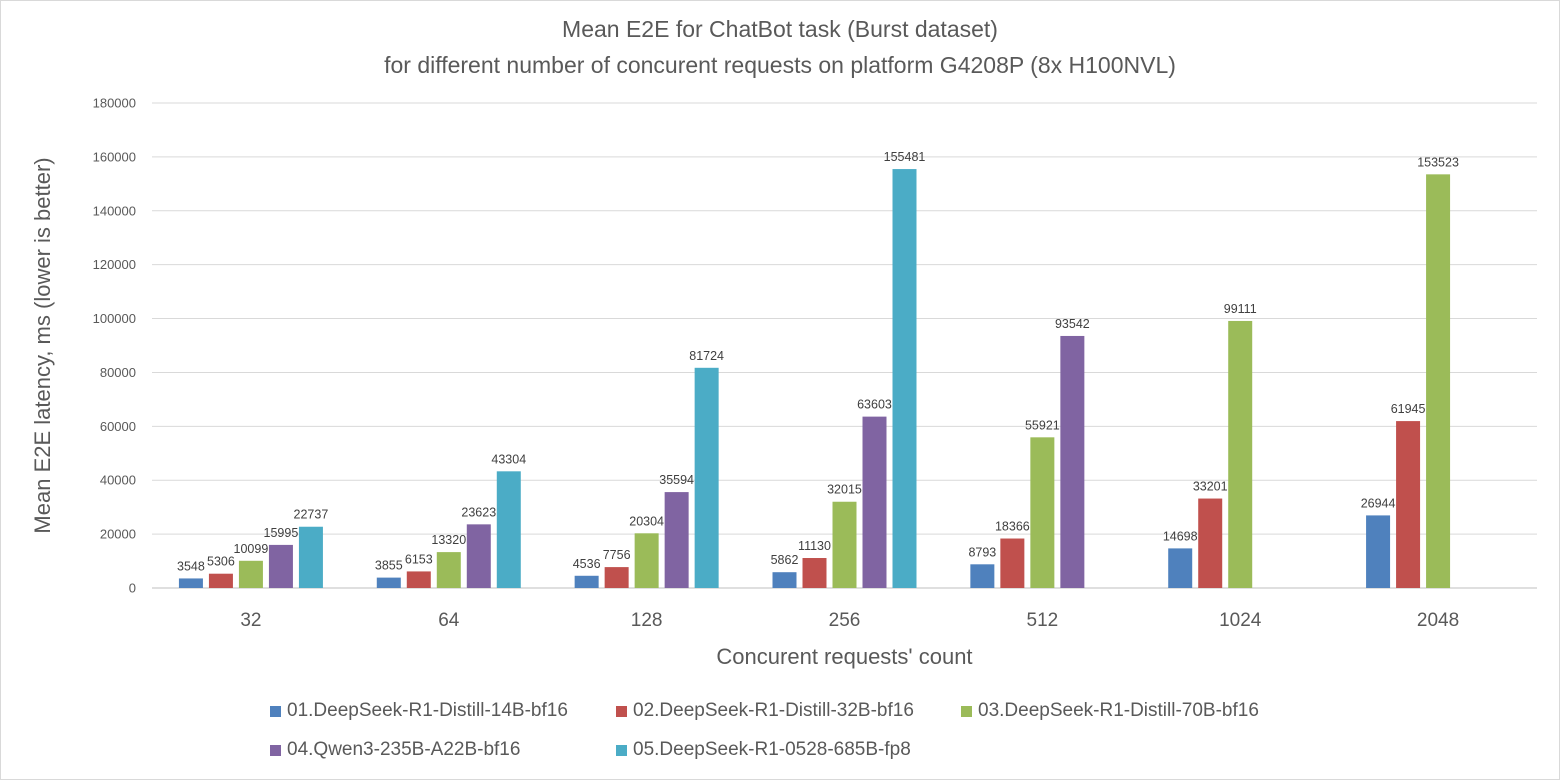 Image resolution: width=1560 pixels, height=780 pixels. What do you see at coordinates (448, 540) in the screenshot?
I see `data-label-s3-64: 13320` at bounding box center [448, 540].